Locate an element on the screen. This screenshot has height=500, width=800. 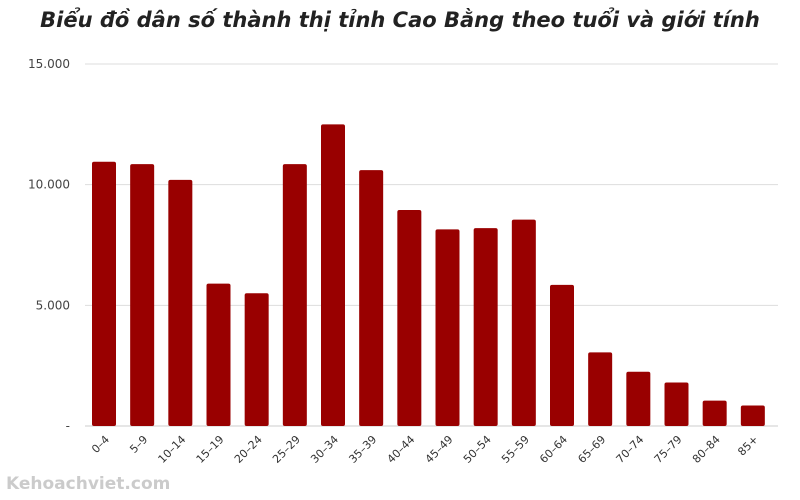
bar-55–59 is located at coordinates (523, 322).